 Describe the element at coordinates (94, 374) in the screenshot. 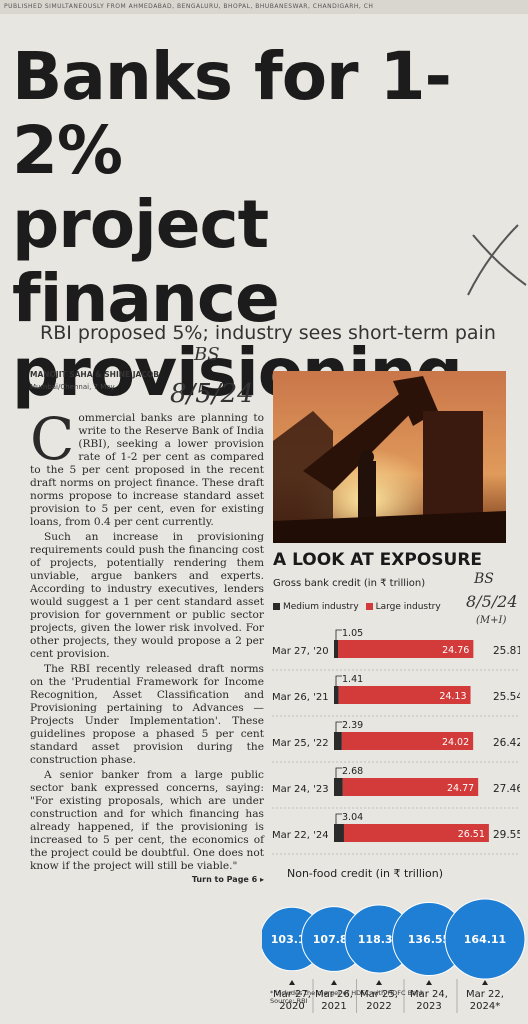

I see `byline: MANOJIT SAHA & SHINE JACOB` at that location.